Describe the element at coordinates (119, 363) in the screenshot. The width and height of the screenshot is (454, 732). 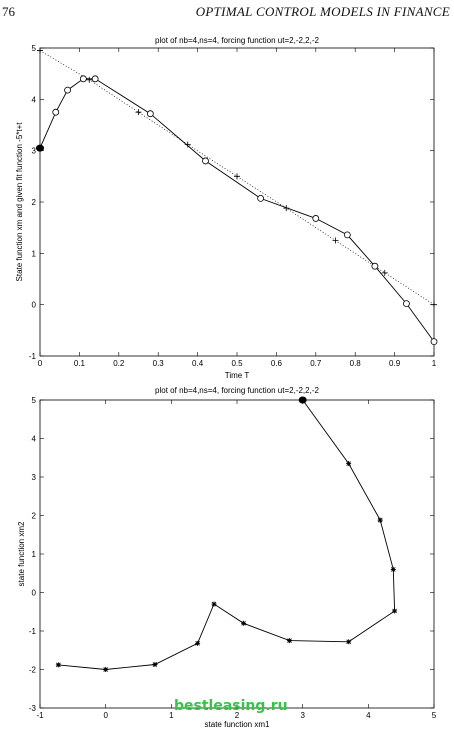
I see `x-tick-label: 0.2` at that location.